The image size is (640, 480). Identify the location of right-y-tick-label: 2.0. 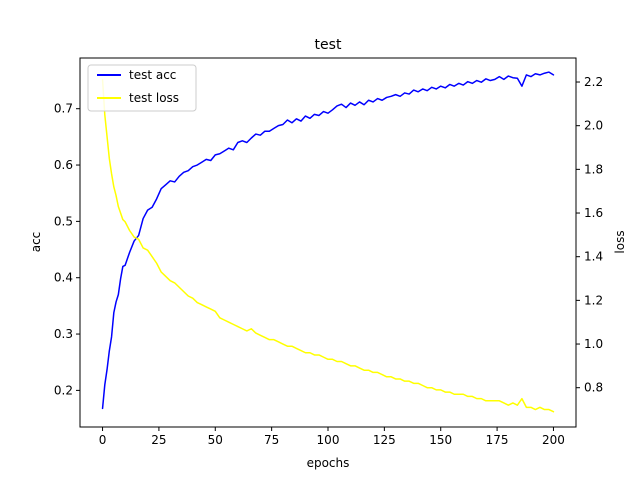
(593, 126).